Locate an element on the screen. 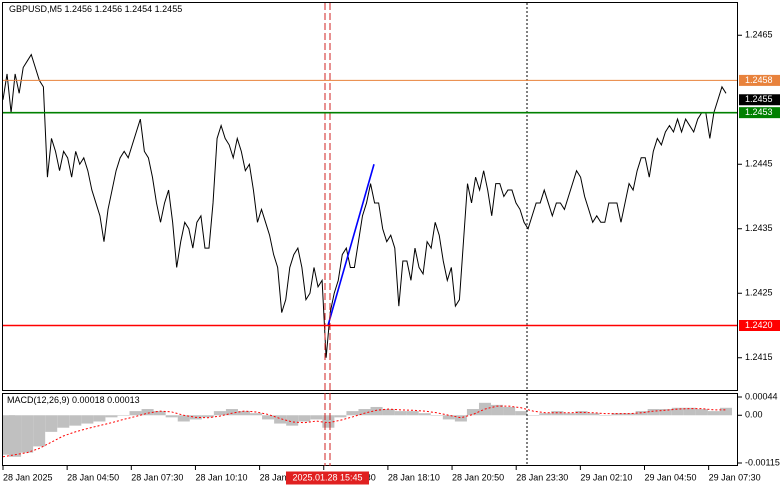 The width and height of the screenshot is (781, 489). cursor-label-bg is located at coordinates (327, 478).